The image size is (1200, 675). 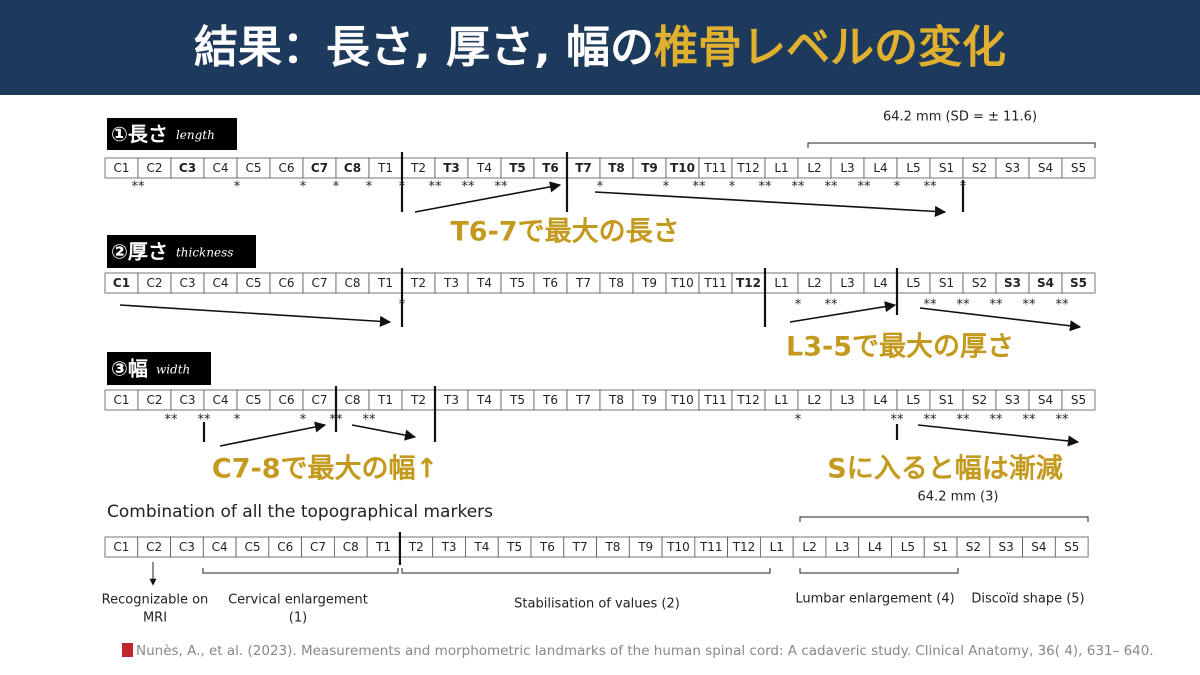 I want to click on level-label: C3, so click(x=187, y=168).